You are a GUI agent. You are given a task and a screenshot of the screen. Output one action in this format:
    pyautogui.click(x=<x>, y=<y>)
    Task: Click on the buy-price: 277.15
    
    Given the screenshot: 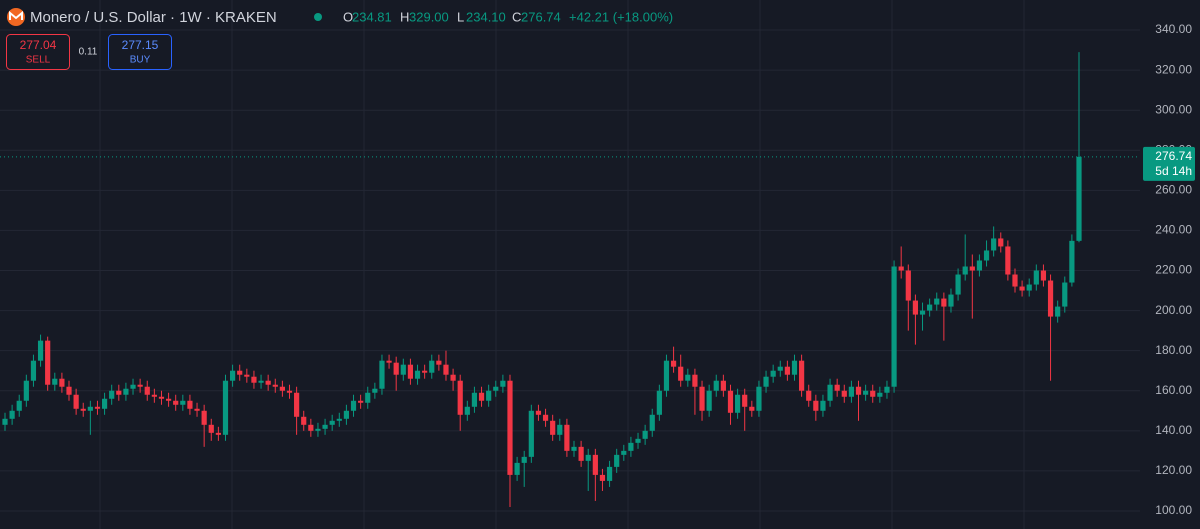 What is the action you would take?
    pyautogui.click(x=140, y=45)
    